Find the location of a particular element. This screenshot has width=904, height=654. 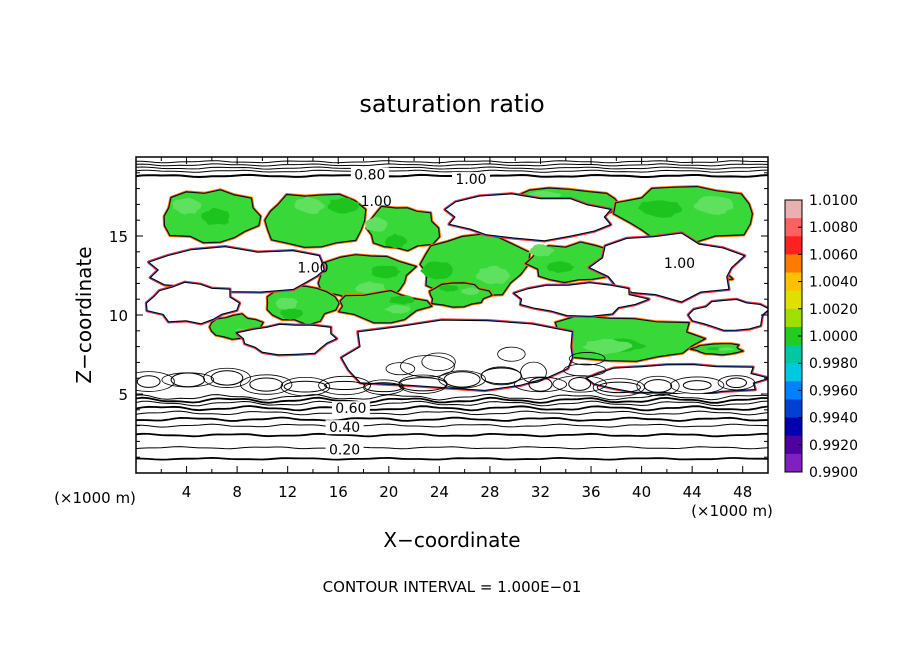

colorbar-label: 1.0020 is located at coordinates (833, 310).